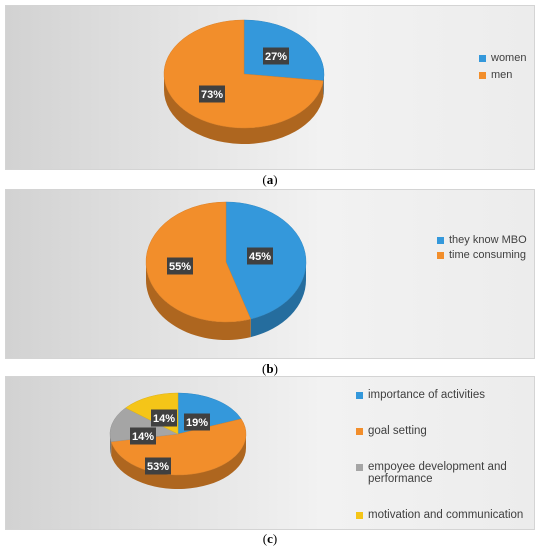 The image size is (540, 550). I want to click on legend-label: motivation and communication, so click(446, 515).